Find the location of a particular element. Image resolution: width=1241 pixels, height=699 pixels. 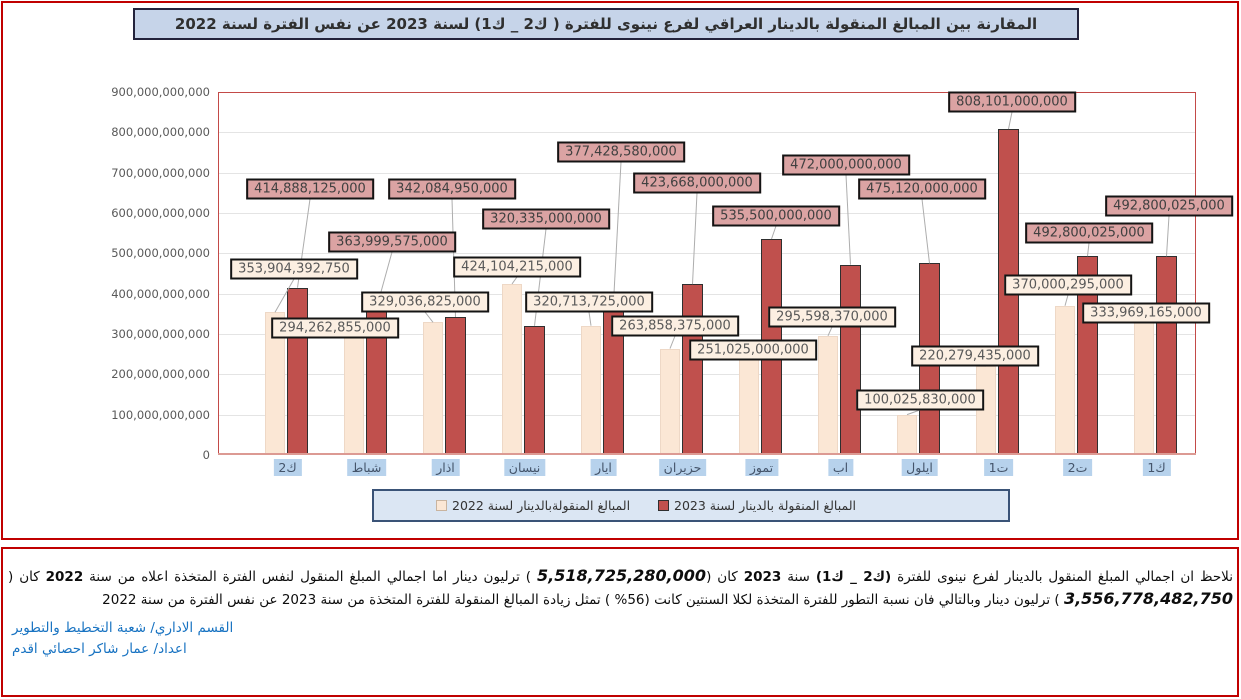

legend-label-2022: المبالغ المنقولةبالدينار لسنة 2022 is located at coordinates (541, 505).